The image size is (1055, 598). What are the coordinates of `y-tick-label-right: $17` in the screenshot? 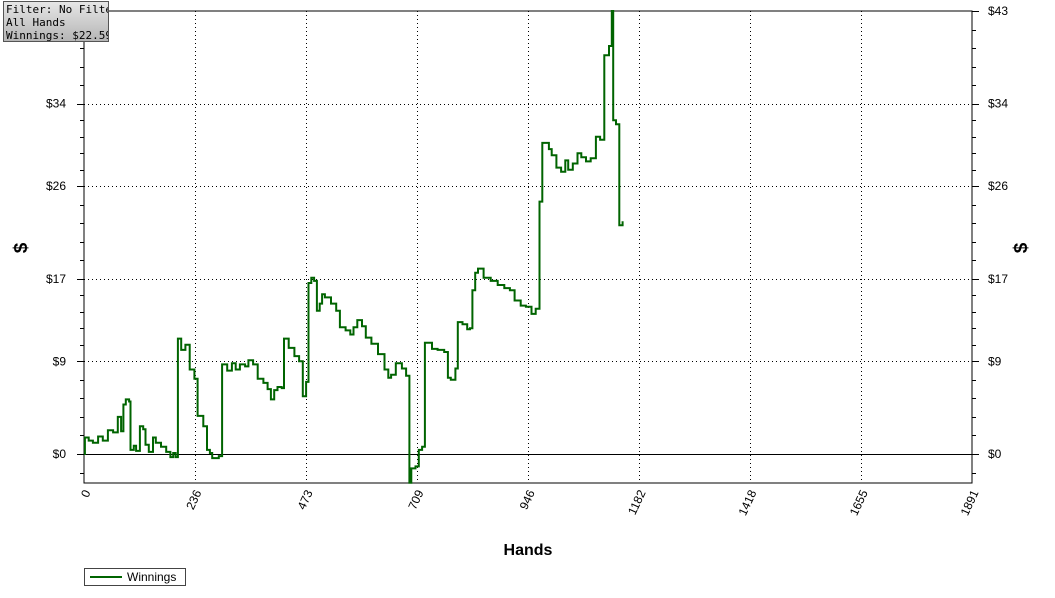 It's located at (998, 279).